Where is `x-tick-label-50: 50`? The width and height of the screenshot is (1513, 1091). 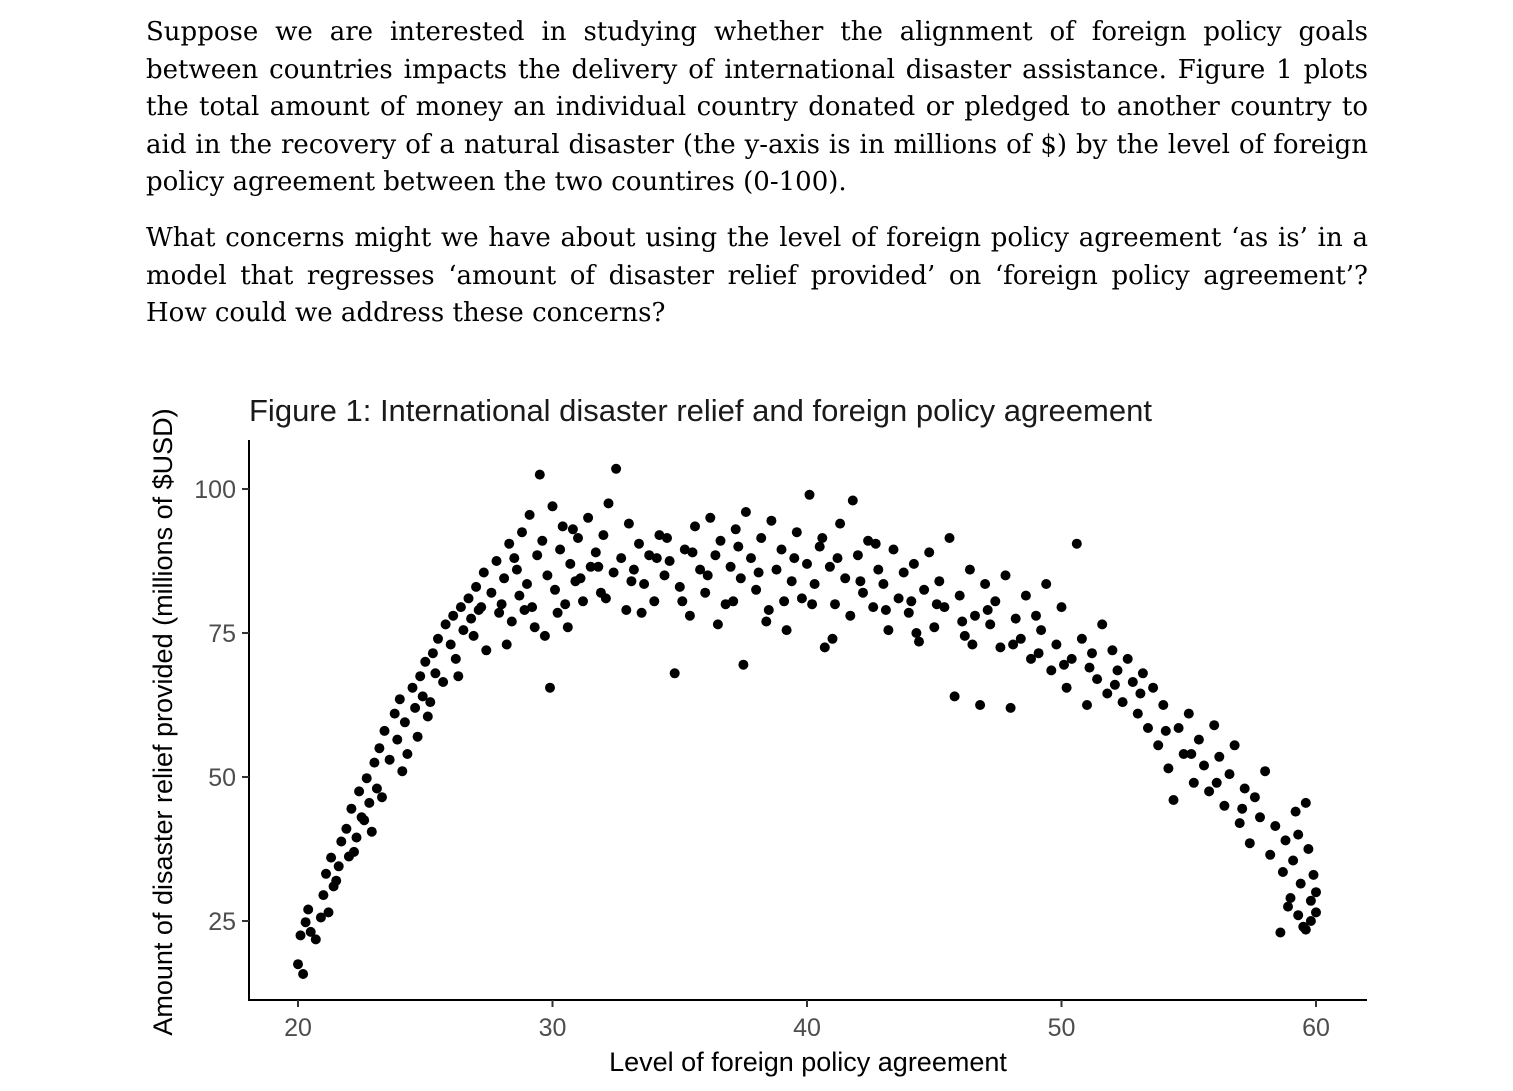 x-tick-label-50: 50 is located at coordinates (1062, 1028).